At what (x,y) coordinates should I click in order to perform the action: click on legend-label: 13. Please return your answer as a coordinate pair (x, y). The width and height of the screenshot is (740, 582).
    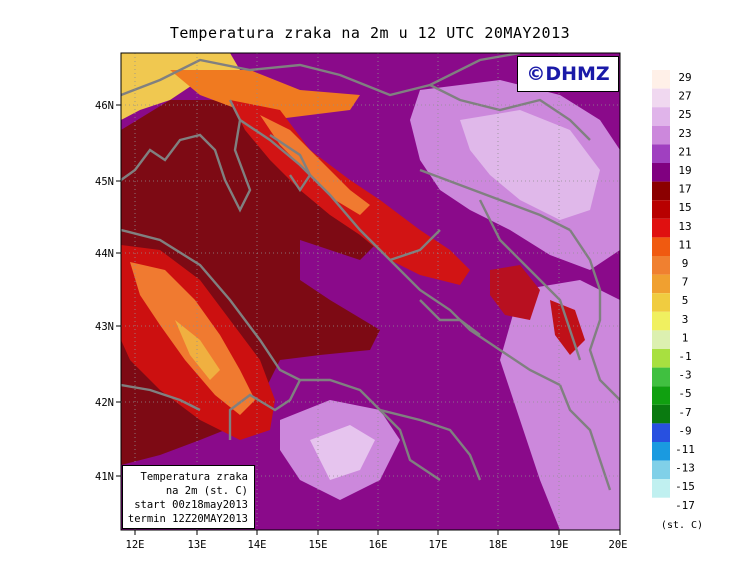
    Looking at the image, I should click on (684, 226).